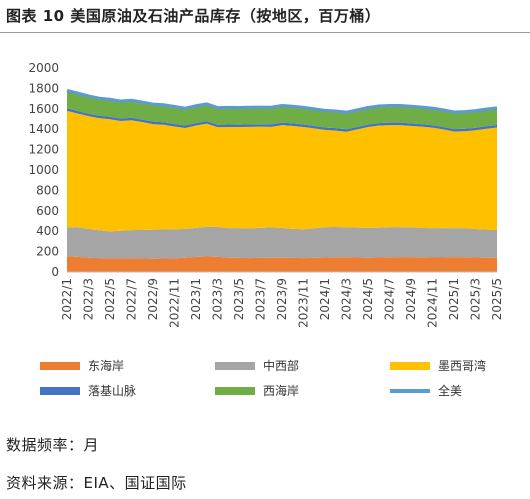  What do you see at coordinates (43, 68) in the screenshot?
I see `y-tick-label: 2000` at bounding box center [43, 68].